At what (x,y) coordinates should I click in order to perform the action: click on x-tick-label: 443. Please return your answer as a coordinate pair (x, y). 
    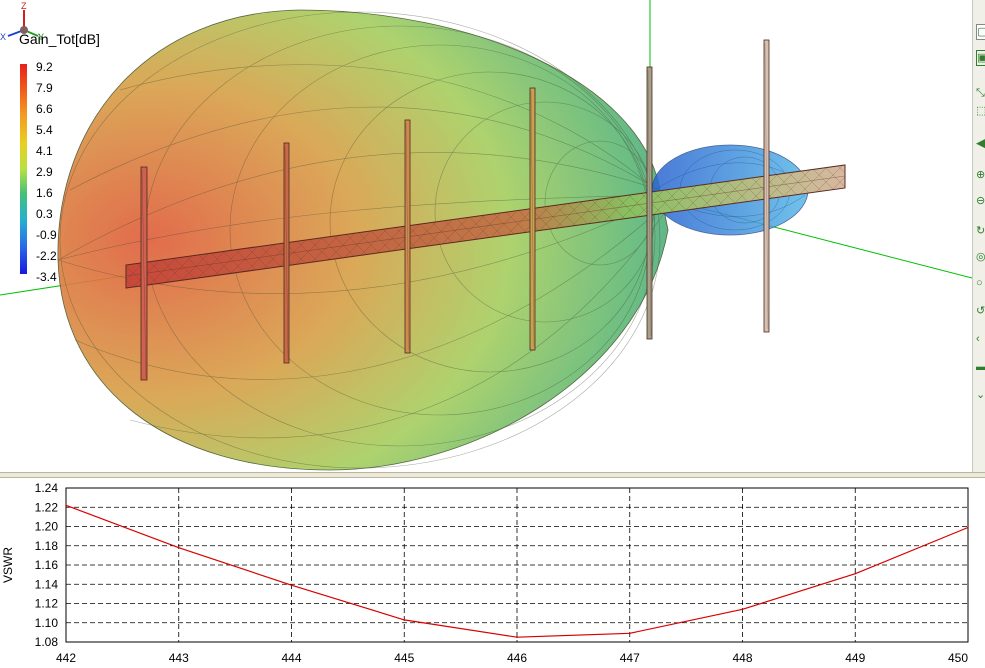
    Looking at the image, I should click on (179, 658).